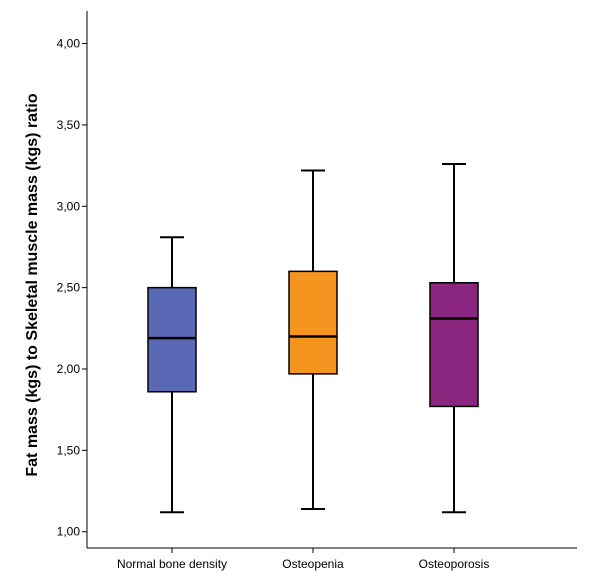 The width and height of the screenshot is (600, 575). Describe the element at coordinates (69, 206) in the screenshot. I see `y-tick-label: 3,00` at that location.